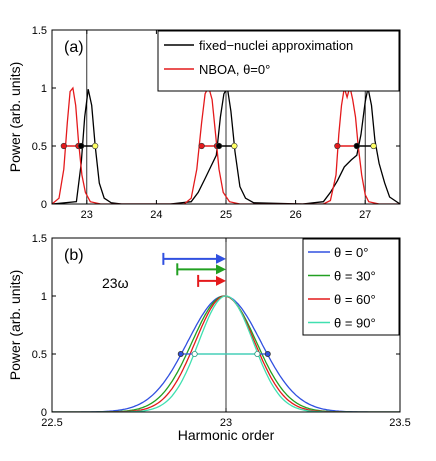 The height and width of the screenshot is (461, 436). I want to click on panel-a-legend: fixed−nuclei approximation NBOA, θ=0°, so click(278, 61).